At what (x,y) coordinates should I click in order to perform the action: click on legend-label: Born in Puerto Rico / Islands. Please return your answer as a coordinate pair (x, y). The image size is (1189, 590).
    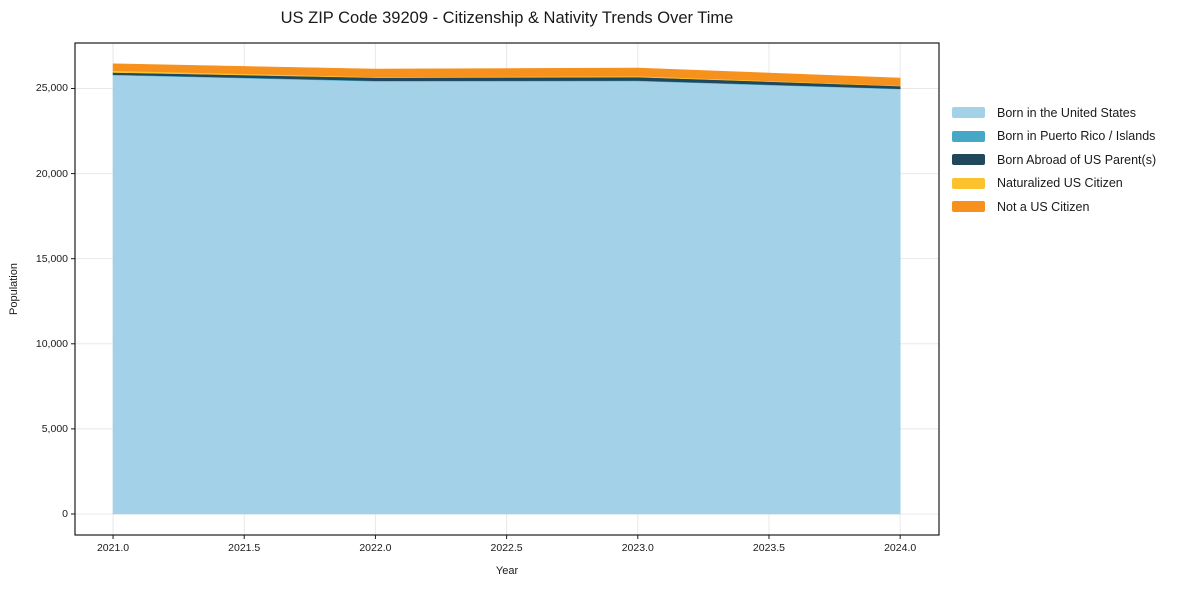
    Looking at the image, I should click on (1076, 136).